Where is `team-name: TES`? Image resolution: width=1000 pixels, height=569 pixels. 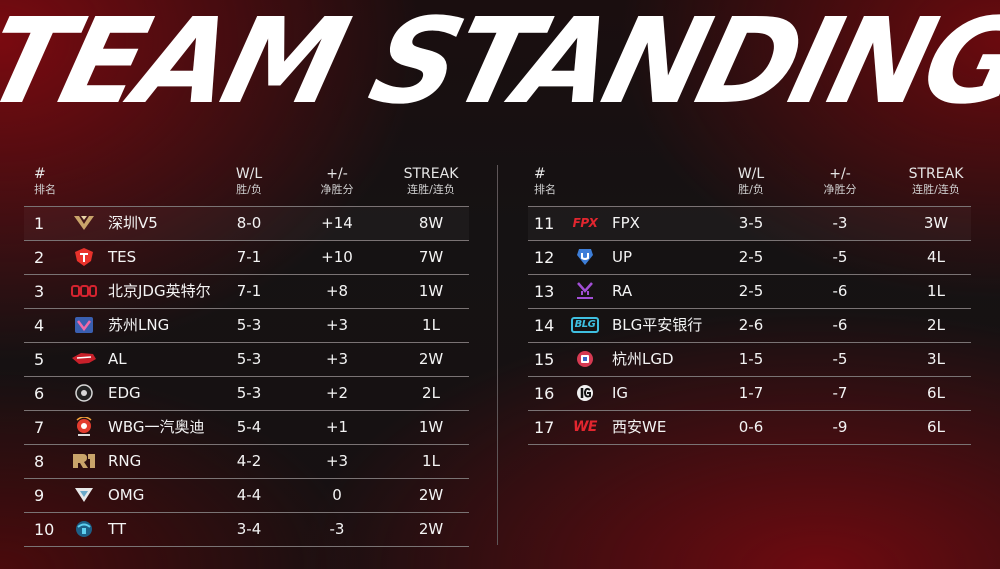 team-name: TES is located at coordinates (122, 257).